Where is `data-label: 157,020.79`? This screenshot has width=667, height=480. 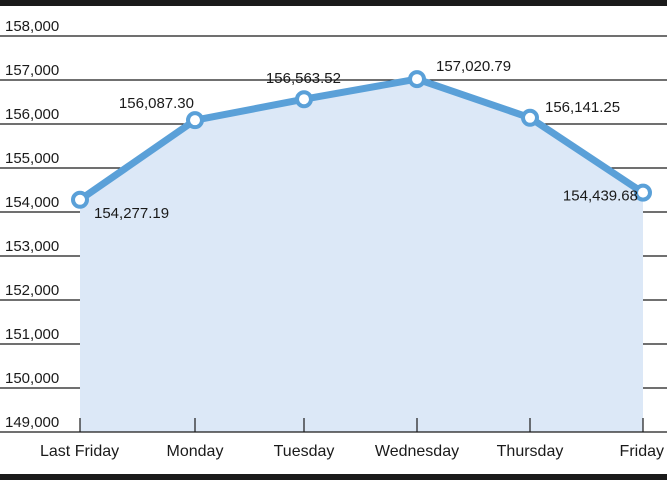
data-label: 157,020.79 is located at coordinates (473, 66).